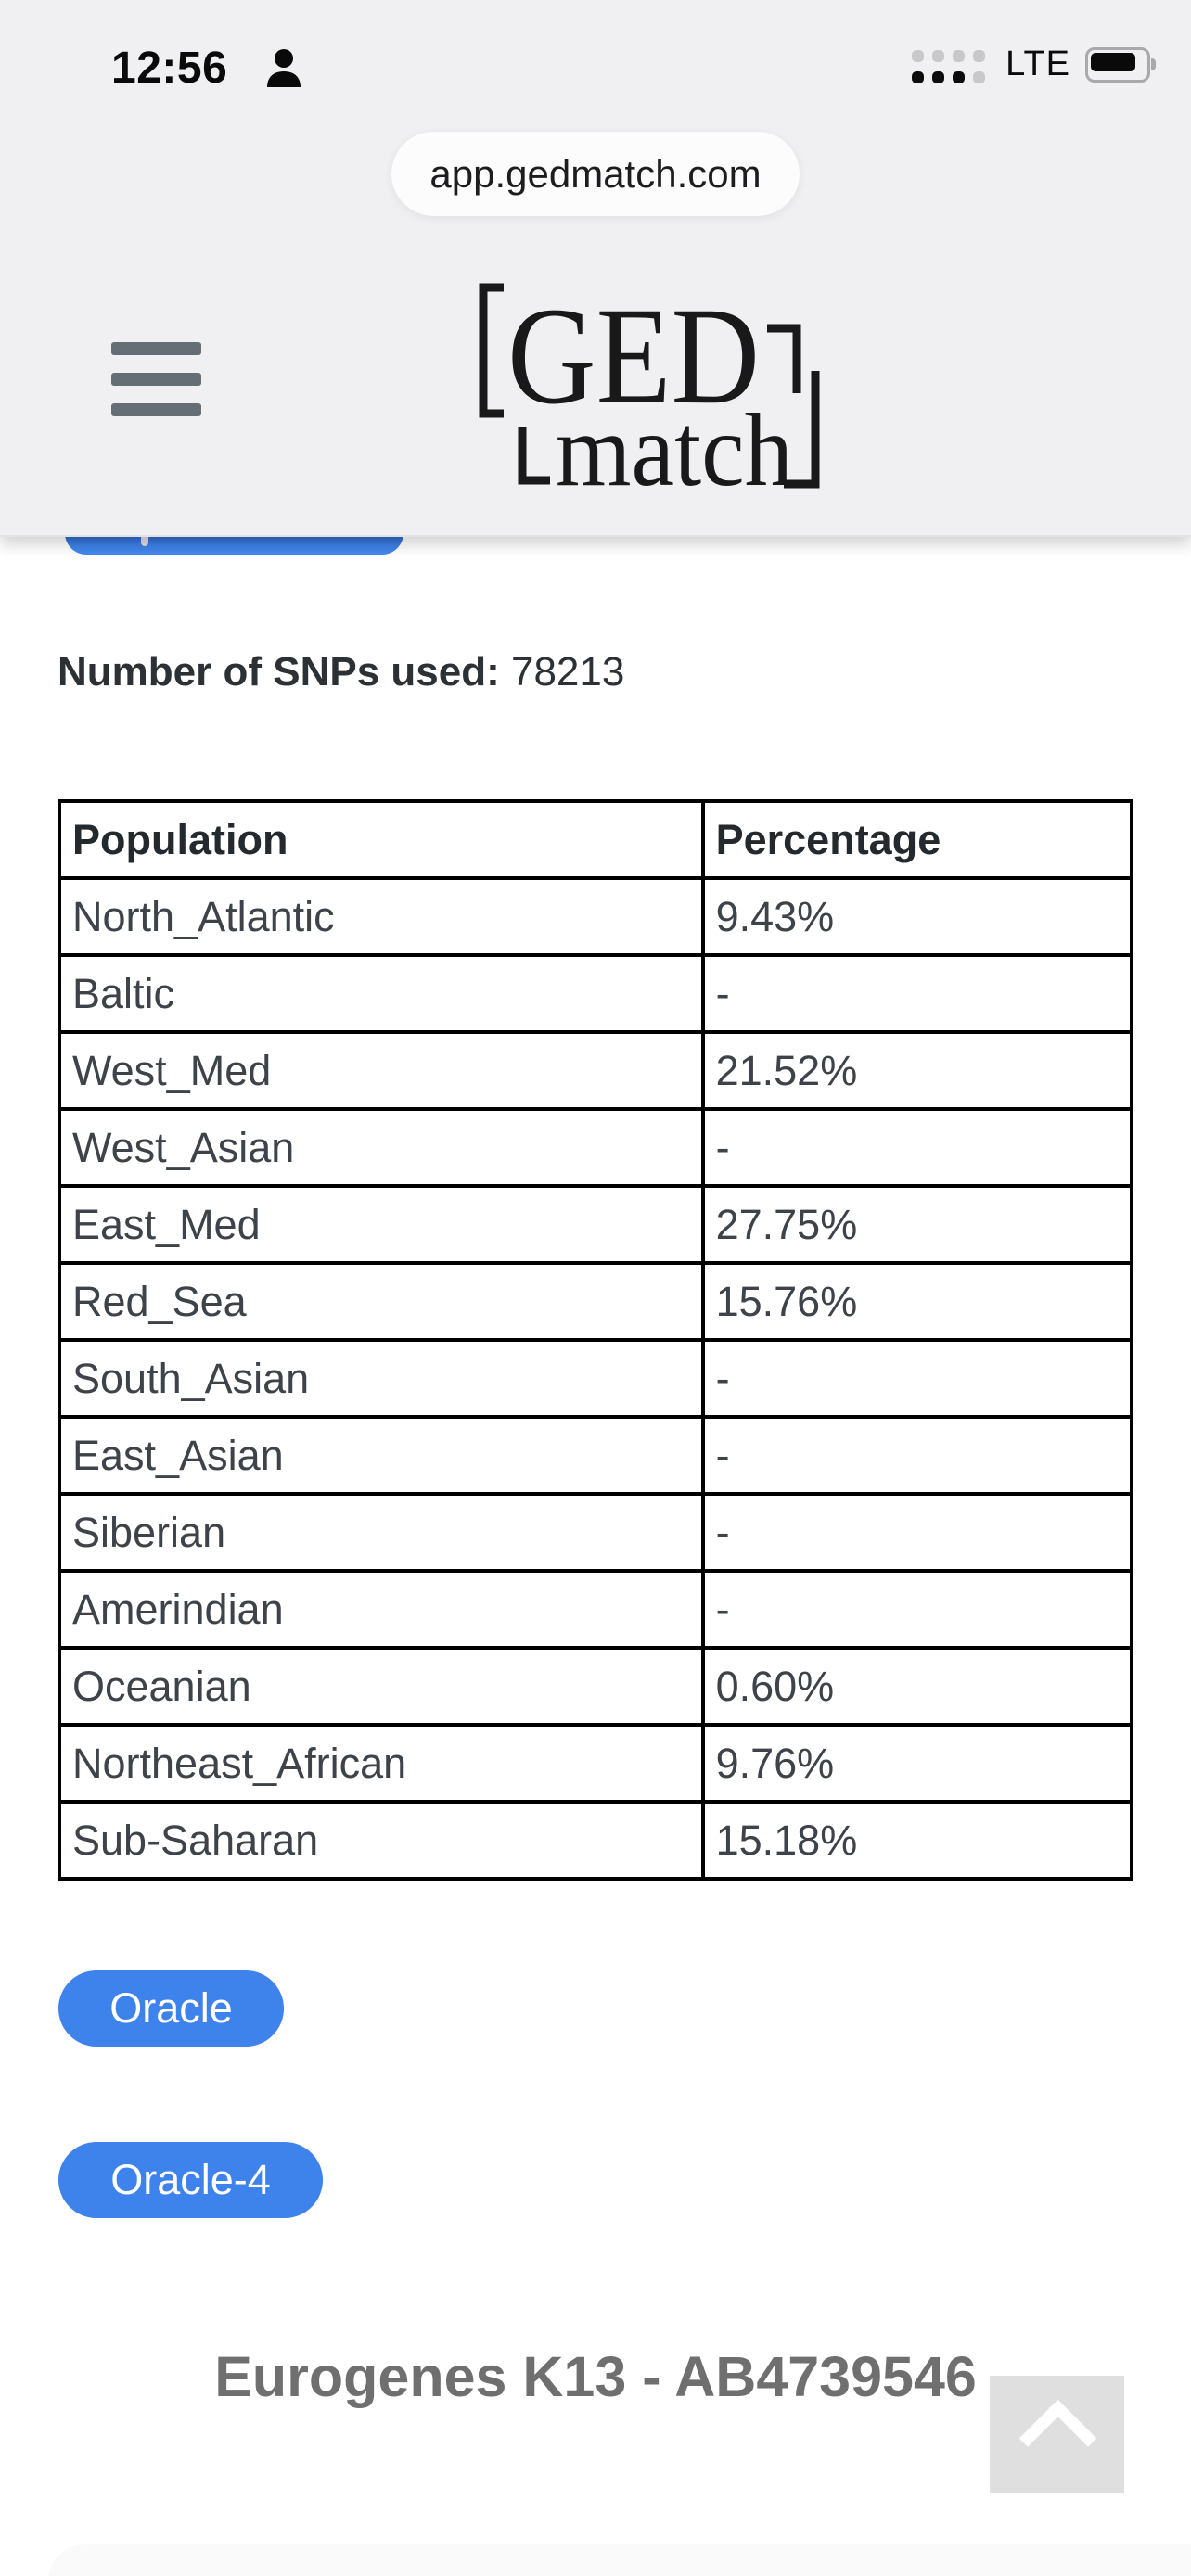 This screenshot has height=2576, width=1191. Describe the element at coordinates (234, 544) in the screenshot. I see `partially-hidden-button` at that location.